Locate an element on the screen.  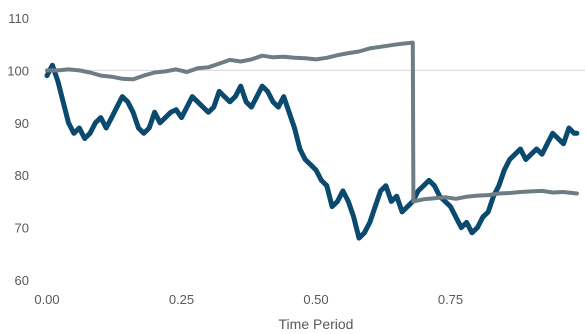
x-axis-ticks: 0.00 0.25 0.50 0.75 is located at coordinates (248, 299).